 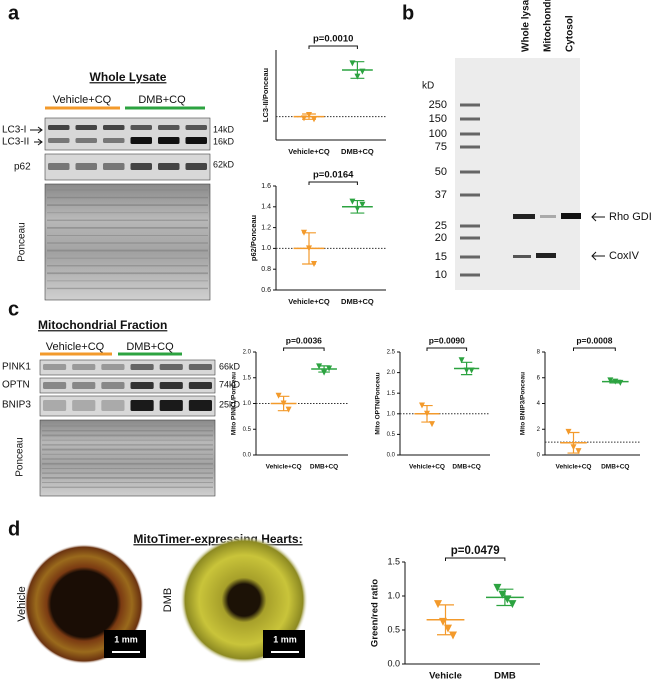 I want to click on y-tick-label: 1.6, so click(x=266, y=186).